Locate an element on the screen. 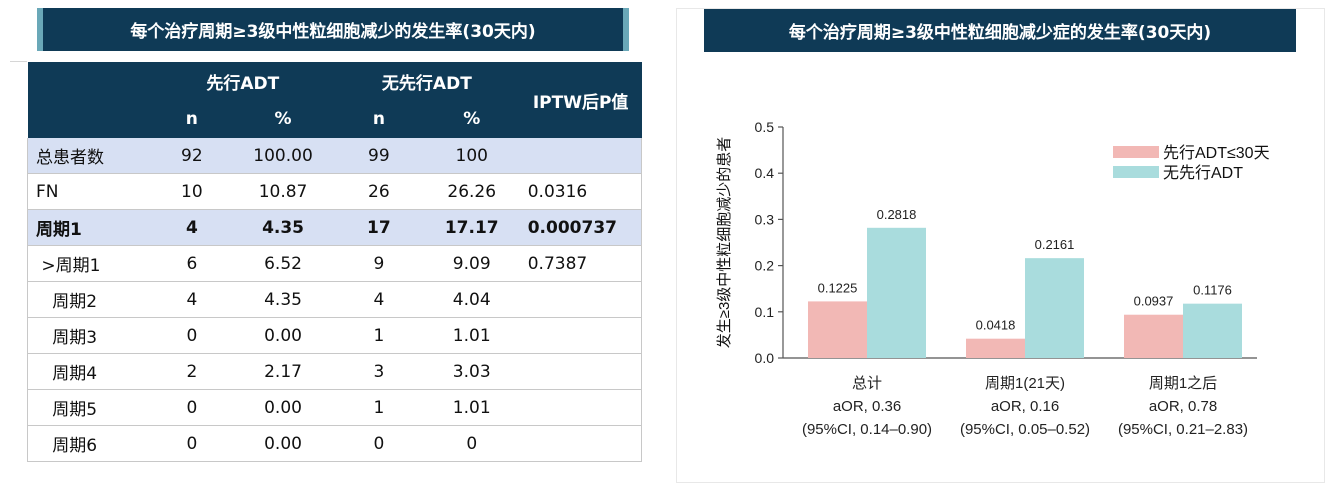 This screenshot has height=487, width=1329. table-row: 周期6 0 0.00 0 0 is located at coordinates (334, 443).